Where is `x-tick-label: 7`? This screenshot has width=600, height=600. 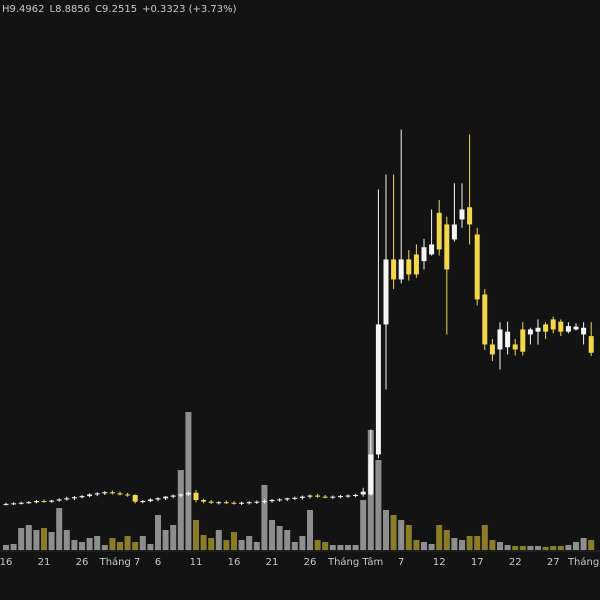 x-tick-label: 7 is located at coordinates (401, 562).